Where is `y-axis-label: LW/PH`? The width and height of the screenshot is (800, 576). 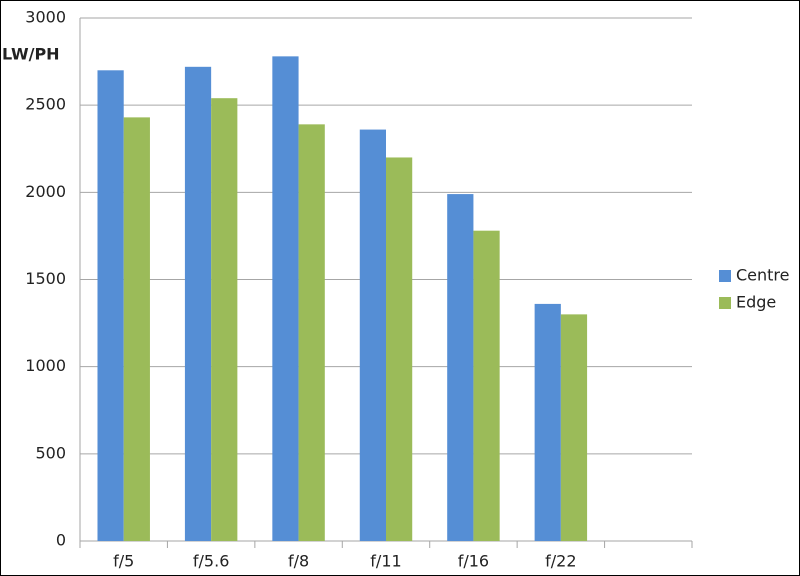
y-axis-label: LW/PH is located at coordinates (31, 54).